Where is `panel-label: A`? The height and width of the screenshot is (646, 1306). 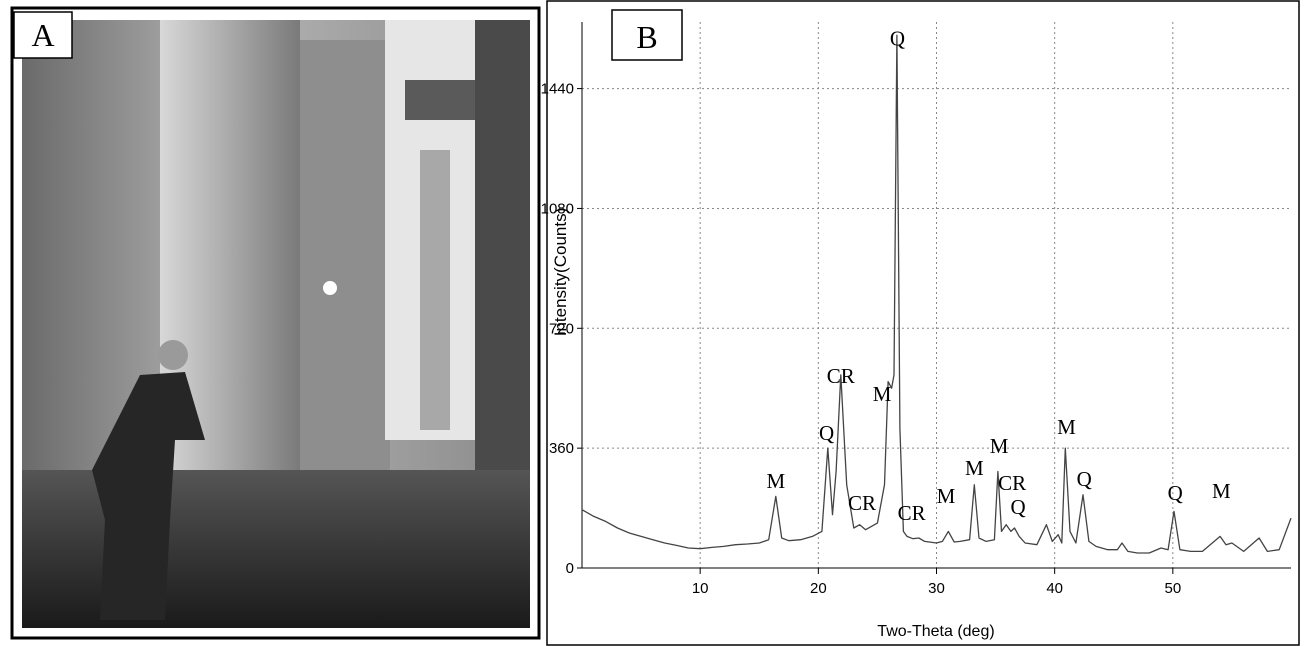 panel-label: A is located at coordinates (42, 35).